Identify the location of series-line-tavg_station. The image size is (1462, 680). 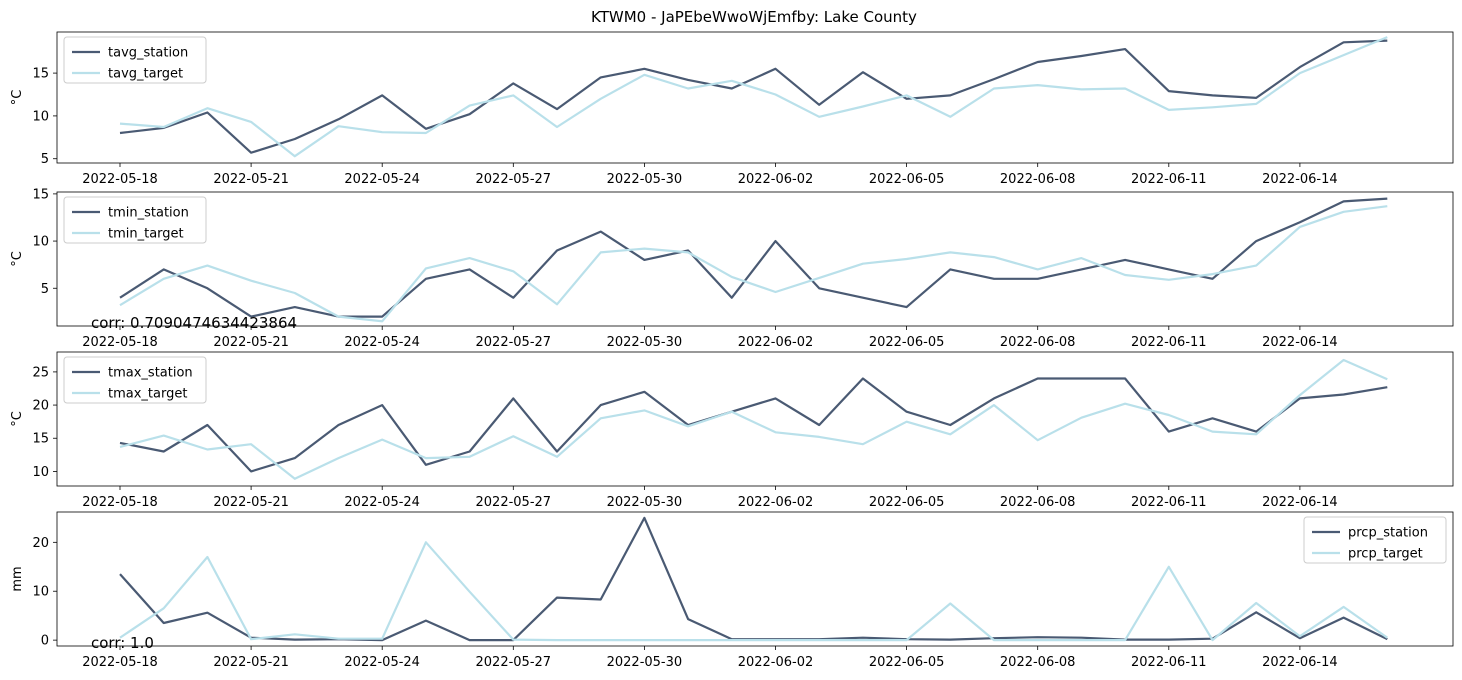
(753, 96).